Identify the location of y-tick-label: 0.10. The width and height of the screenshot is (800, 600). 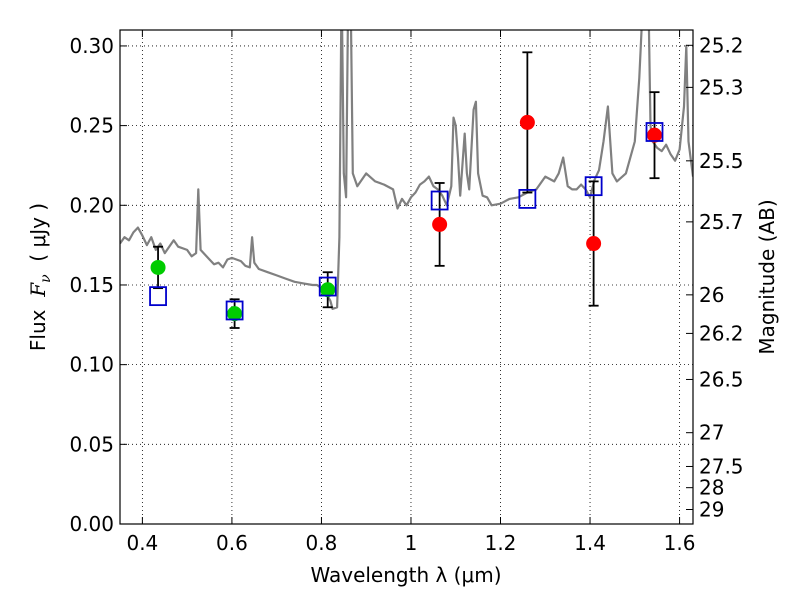
(91, 365).